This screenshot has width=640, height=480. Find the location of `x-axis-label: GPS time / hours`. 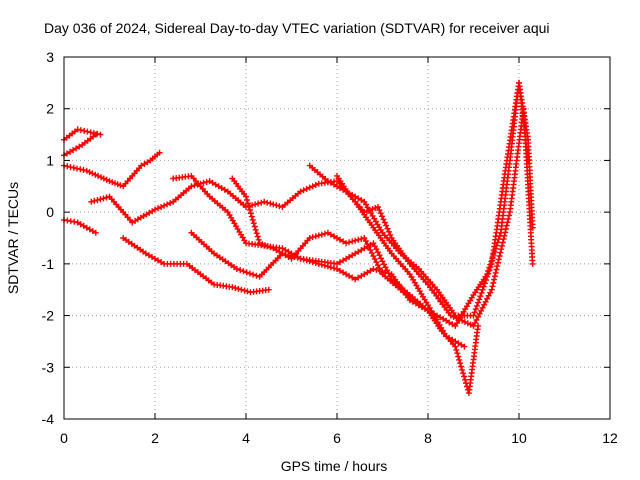

x-axis-label: GPS time / hours is located at coordinates (334, 466).